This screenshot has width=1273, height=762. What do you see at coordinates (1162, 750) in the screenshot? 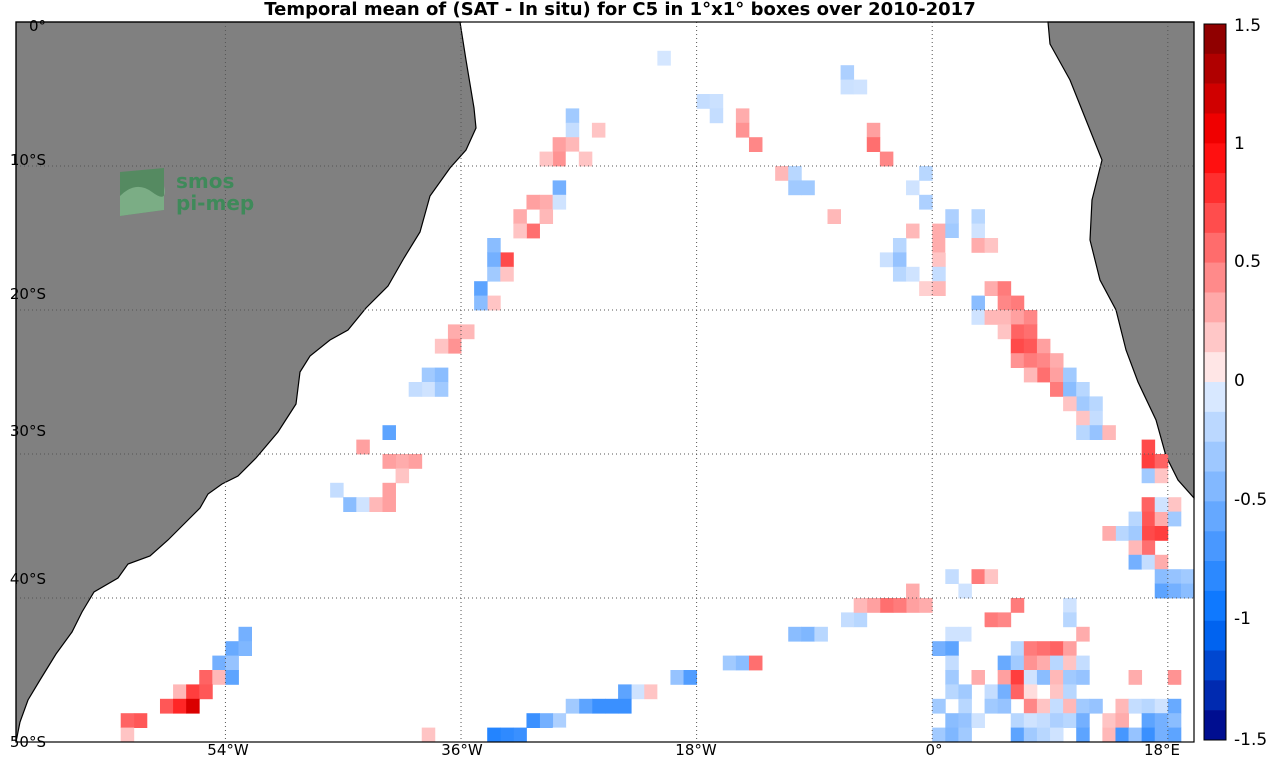
I see `x-tick-label: 18°E` at bounding box center [1162, 750].